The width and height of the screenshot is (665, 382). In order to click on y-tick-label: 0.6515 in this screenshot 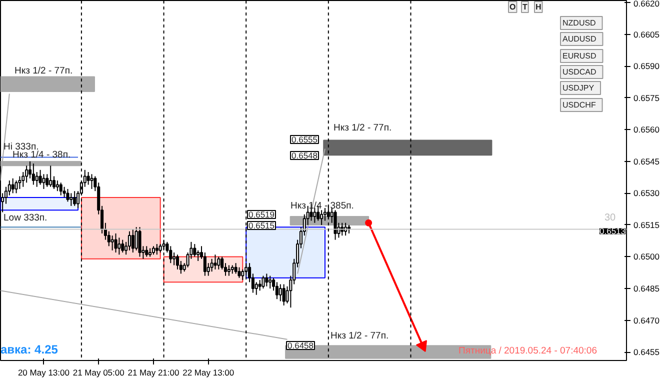, I will do `click(647, 225)`.